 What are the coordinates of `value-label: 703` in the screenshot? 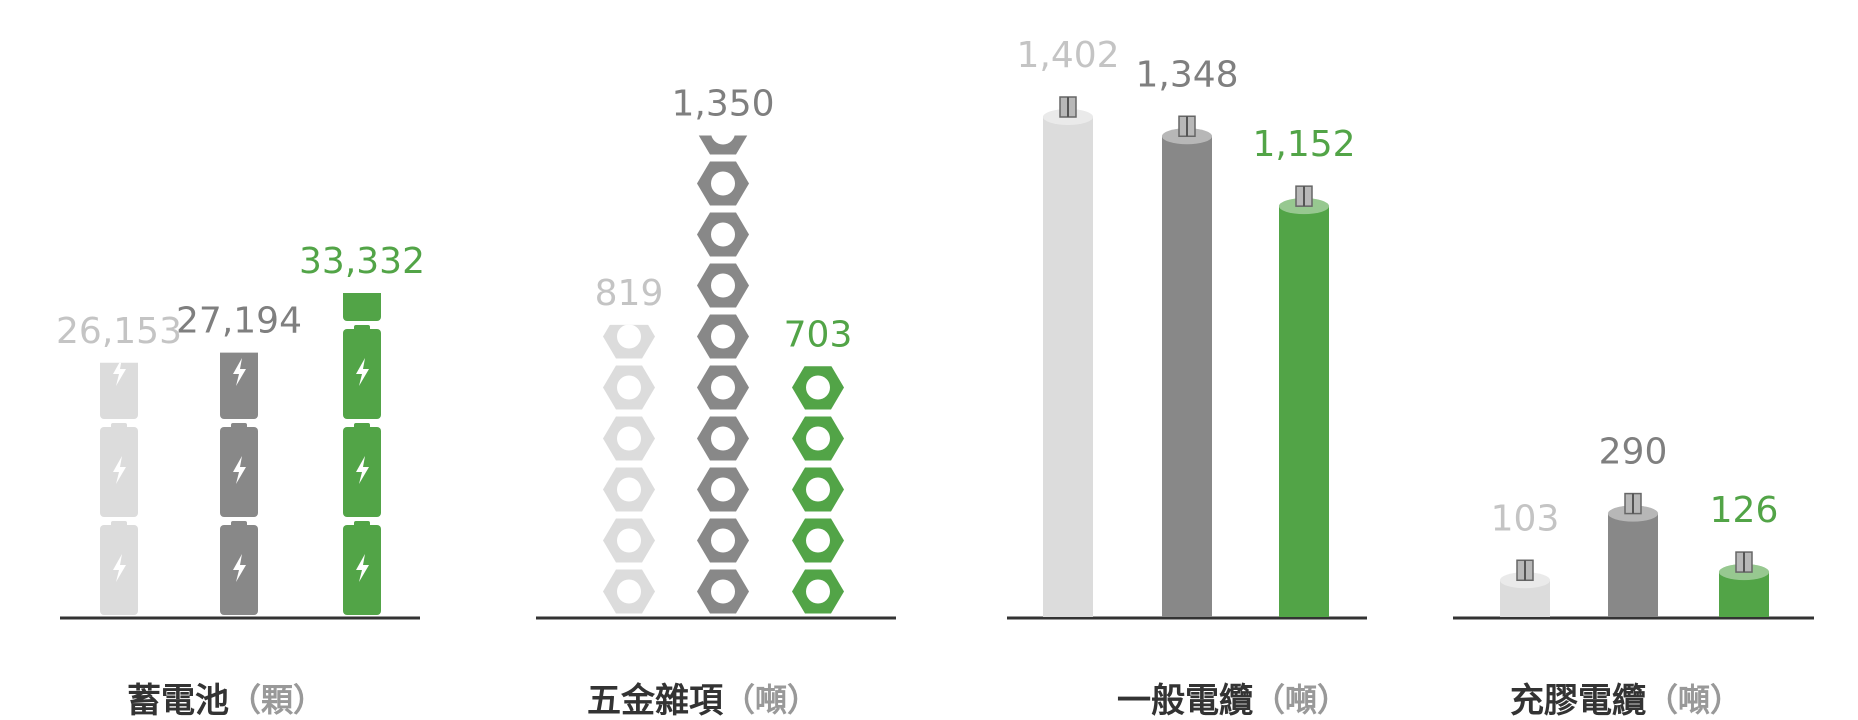 It's located at (818, 334).